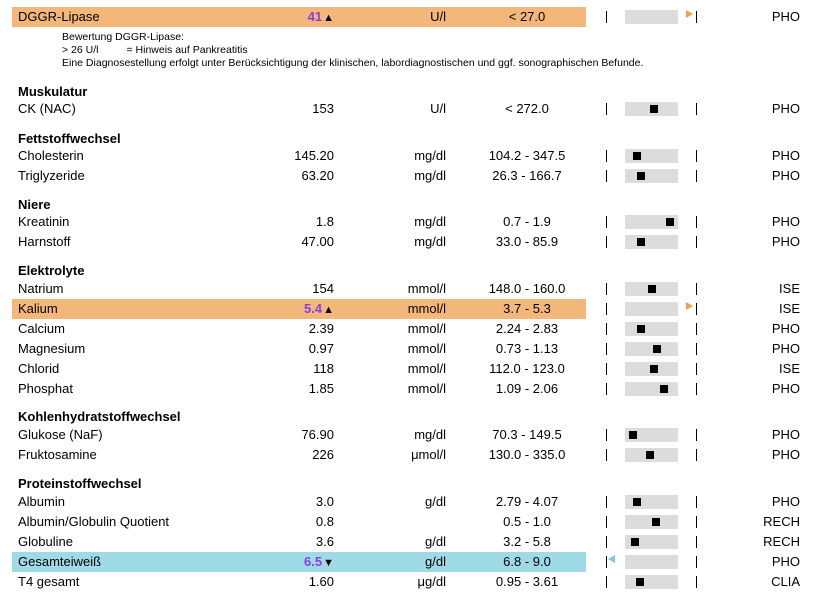 This screenshot has height=606, width=814. I want to click on note-meaning: = Hinweis auf Pankreatitis, so click(187, 50).